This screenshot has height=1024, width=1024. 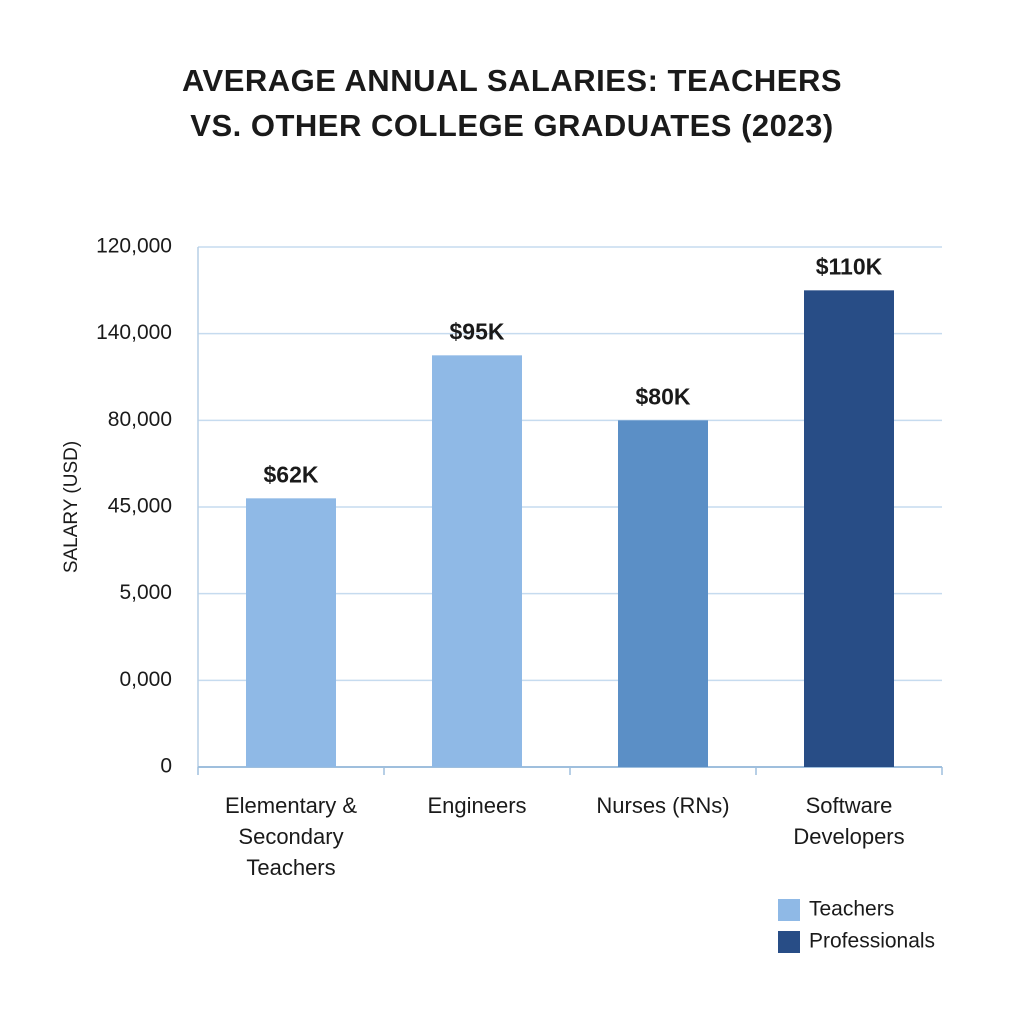 I want to click on y-tick-label: 45,000, so click(x=140, y=506).